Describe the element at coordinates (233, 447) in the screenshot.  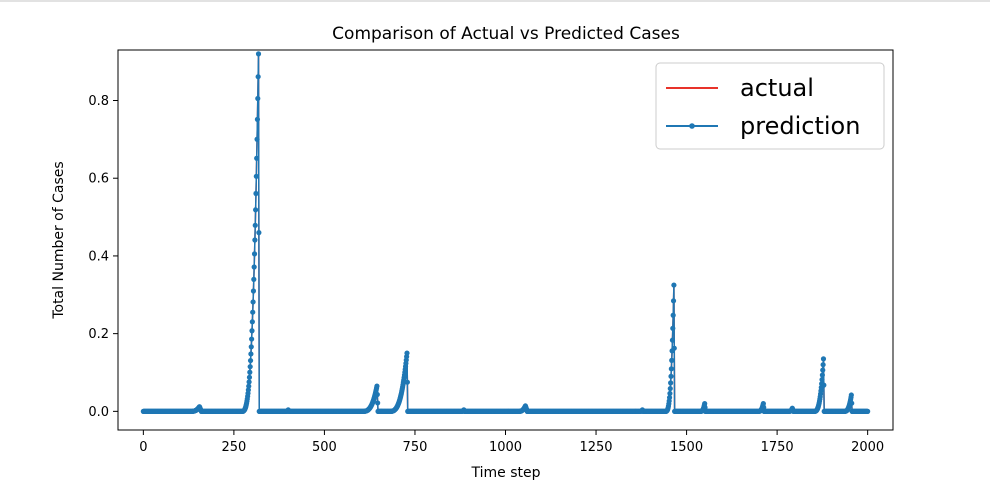
I see `x-tick-label: 250` at that location.